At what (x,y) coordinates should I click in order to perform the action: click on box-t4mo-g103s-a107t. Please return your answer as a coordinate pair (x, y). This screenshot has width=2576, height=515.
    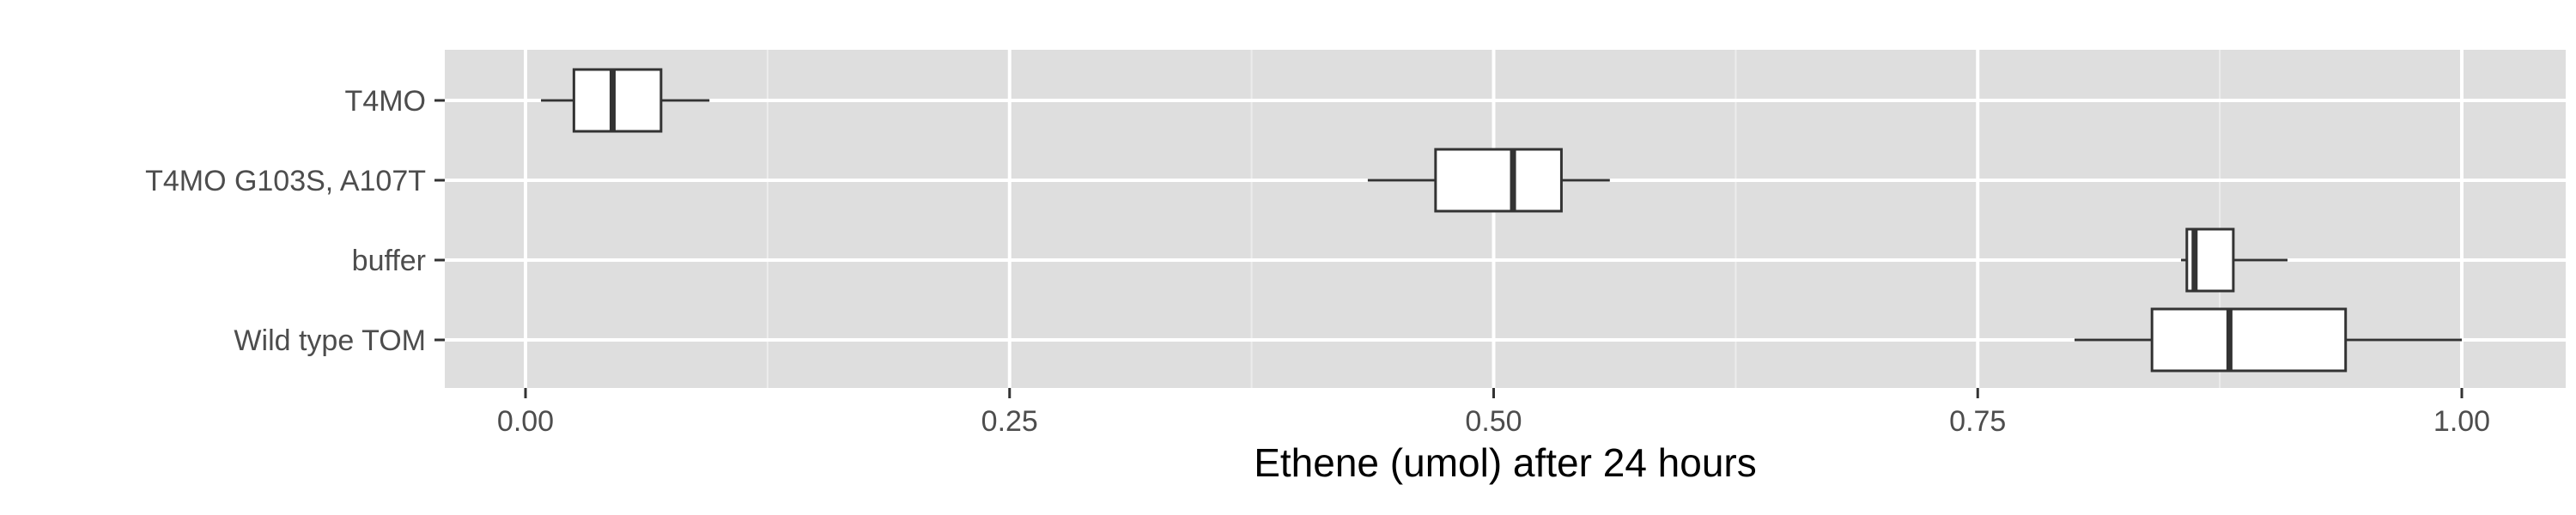
    Looking at the image, I should click on (1488, 180).